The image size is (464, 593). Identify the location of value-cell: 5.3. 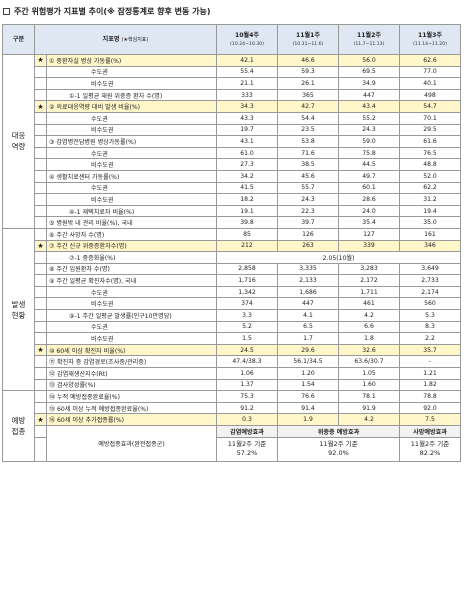
(430, 315).